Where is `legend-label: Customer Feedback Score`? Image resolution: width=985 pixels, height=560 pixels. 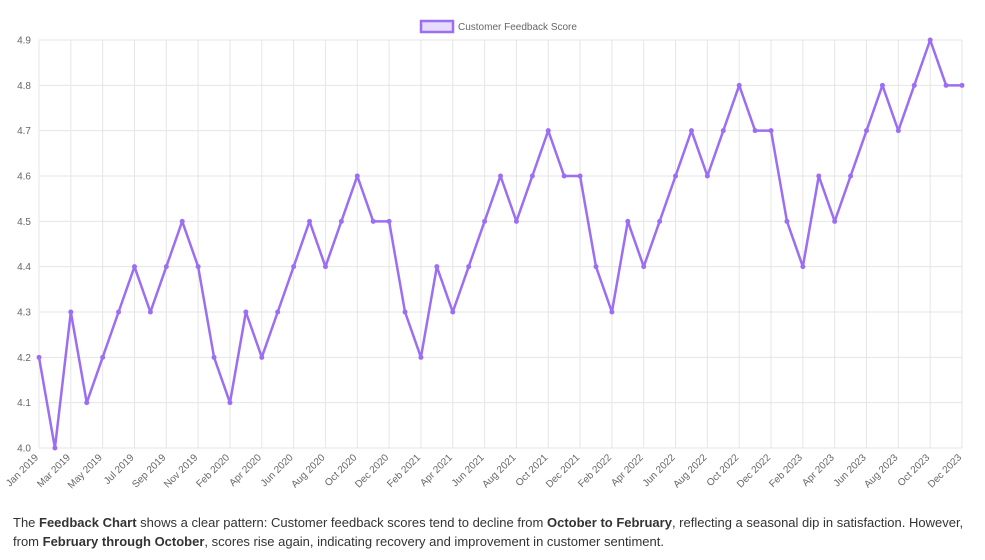
legend-label: Customer Feedback Score is located at coordinates (517, 27).